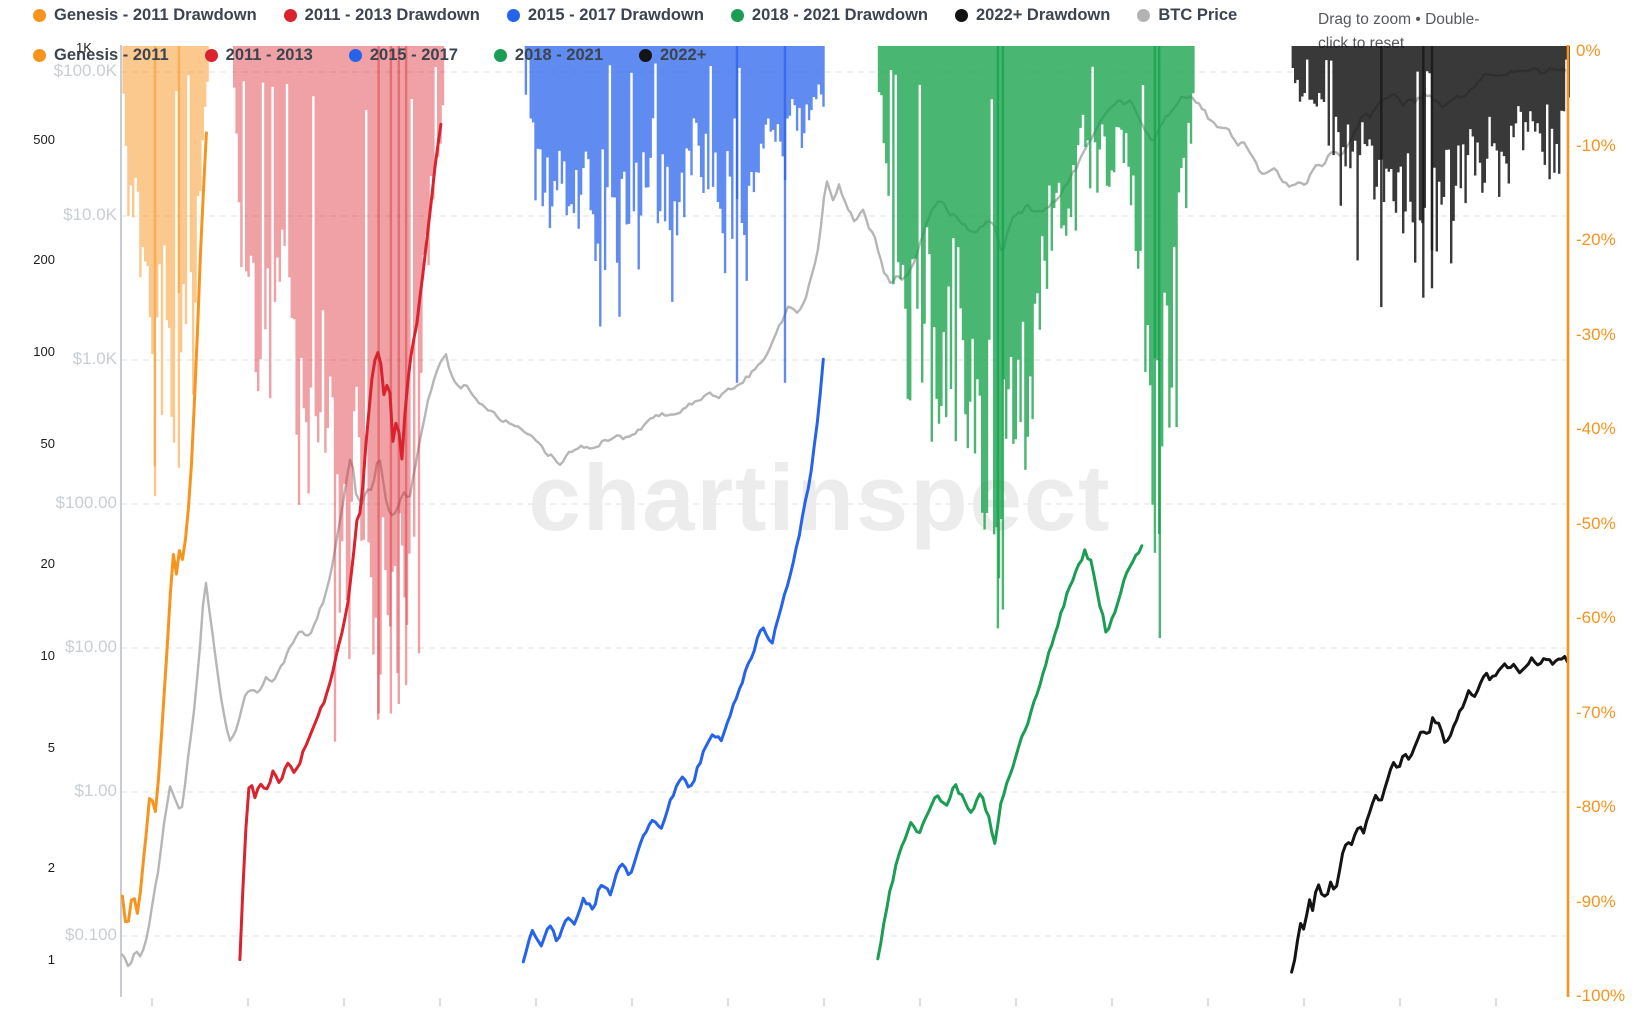  I want to click on price-tick-$0.100: $0.100, so click(91, 934).